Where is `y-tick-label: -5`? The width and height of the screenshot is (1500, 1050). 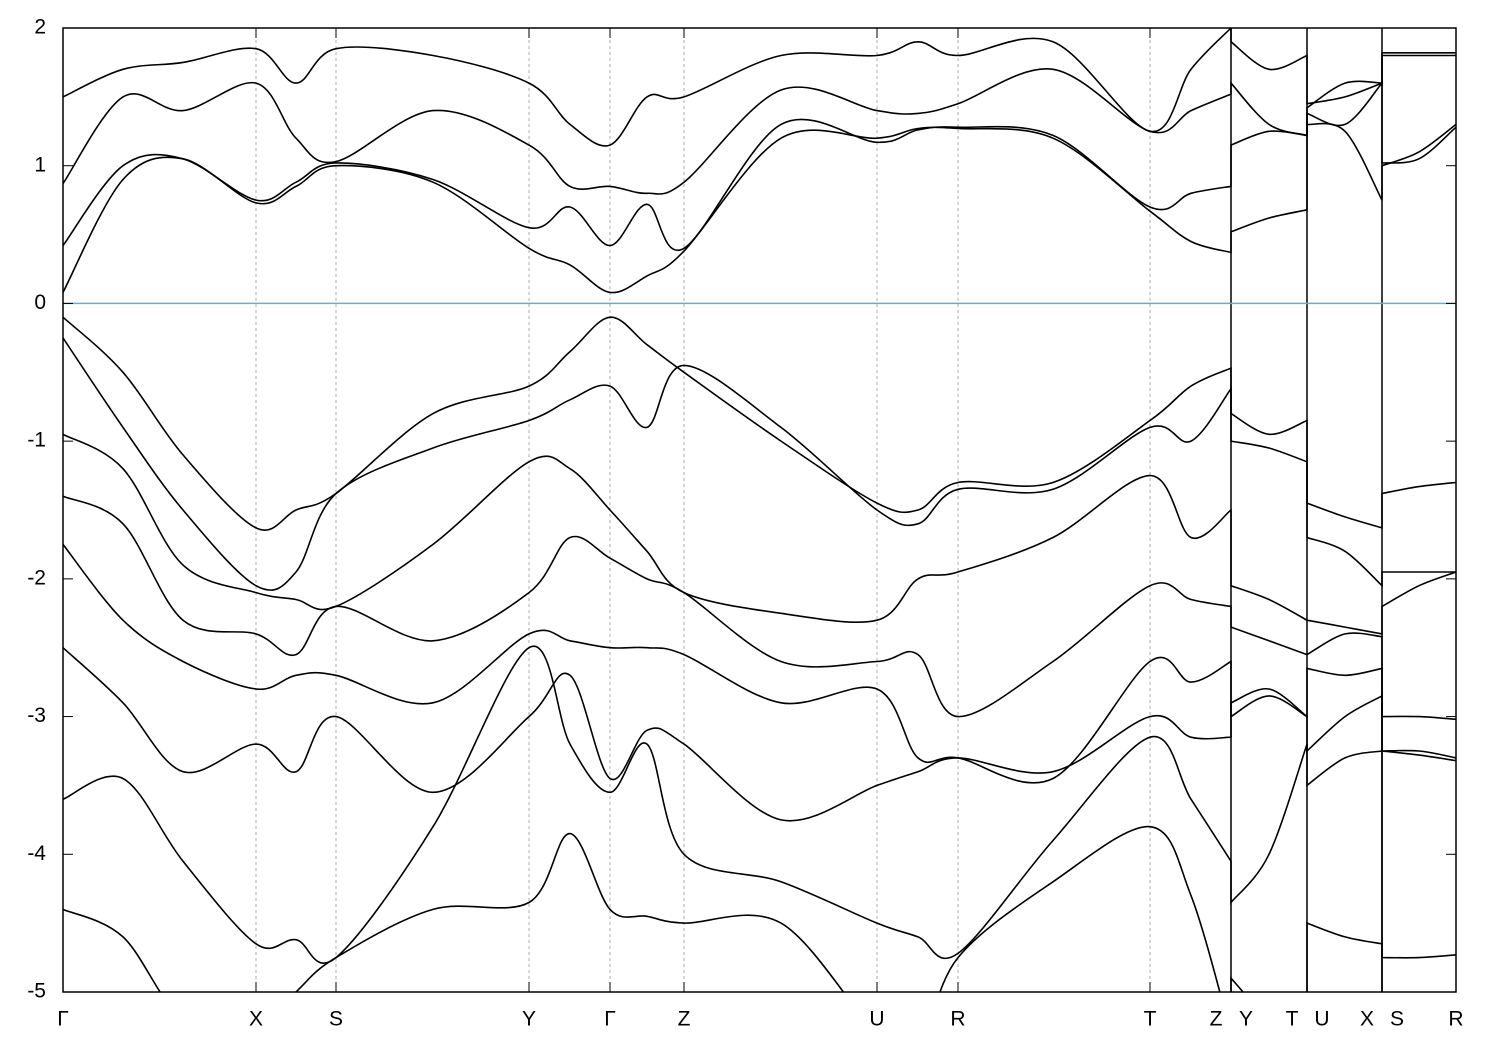 y-tick-label: -5 is located at coordinates (36, 991).